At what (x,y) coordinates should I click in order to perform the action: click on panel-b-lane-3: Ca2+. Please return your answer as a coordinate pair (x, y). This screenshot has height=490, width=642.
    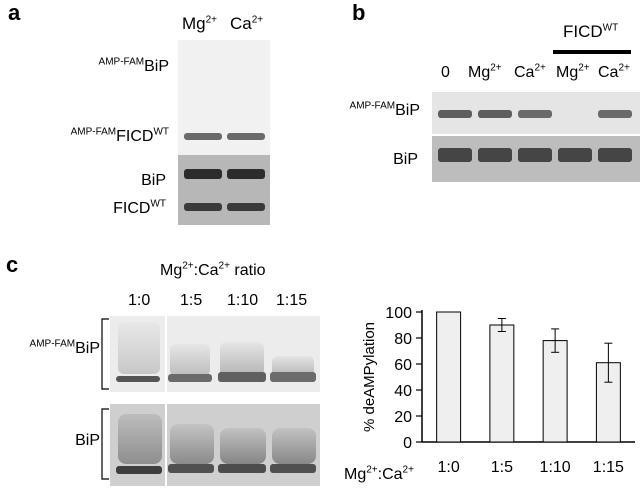
    Looking at the image, I should click on (530, 71).